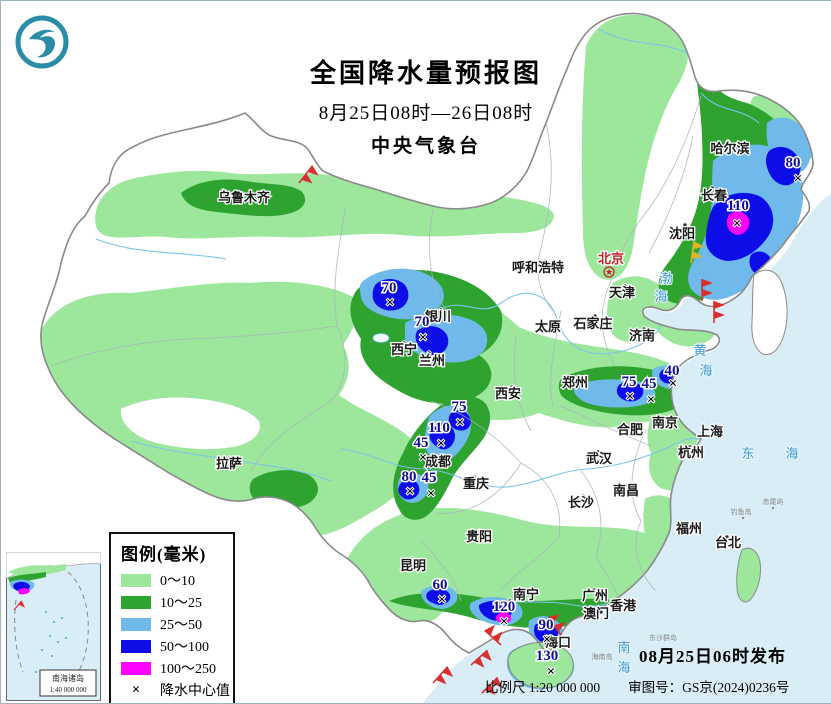 The width and height of the screenshot is (831, 704). I want to click on city-label: 太原, so click(547, 326).